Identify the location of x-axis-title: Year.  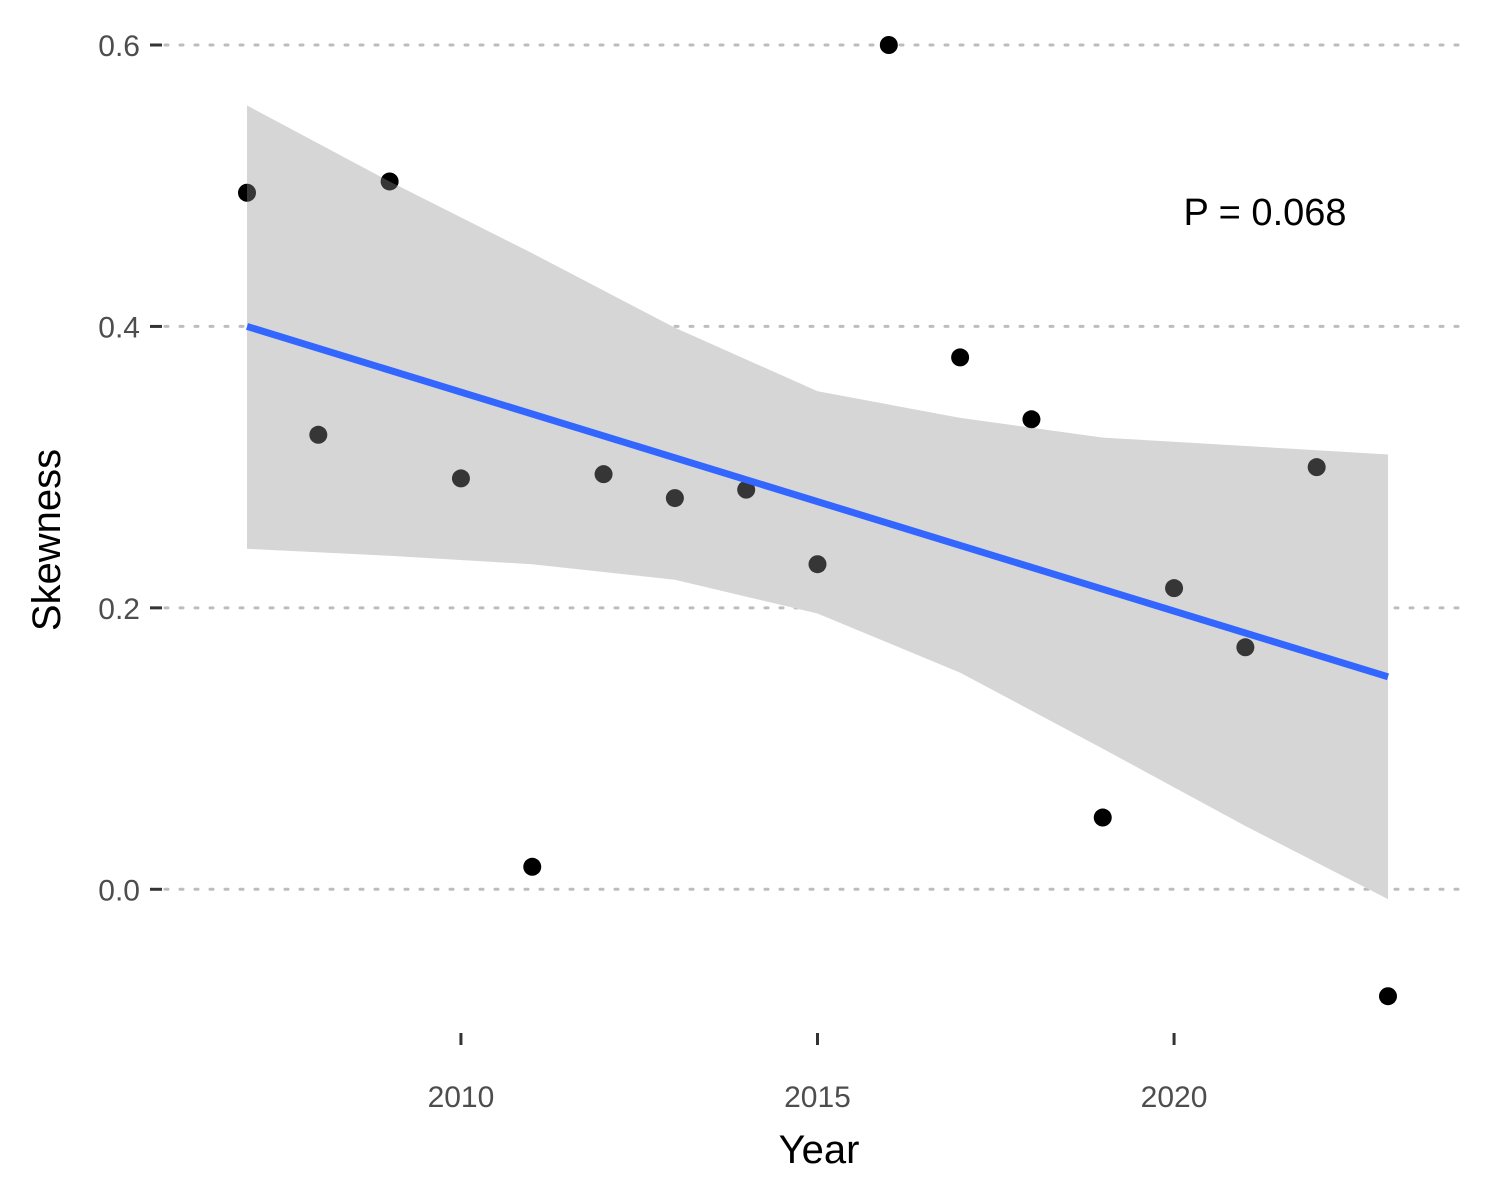
(819, 1150).